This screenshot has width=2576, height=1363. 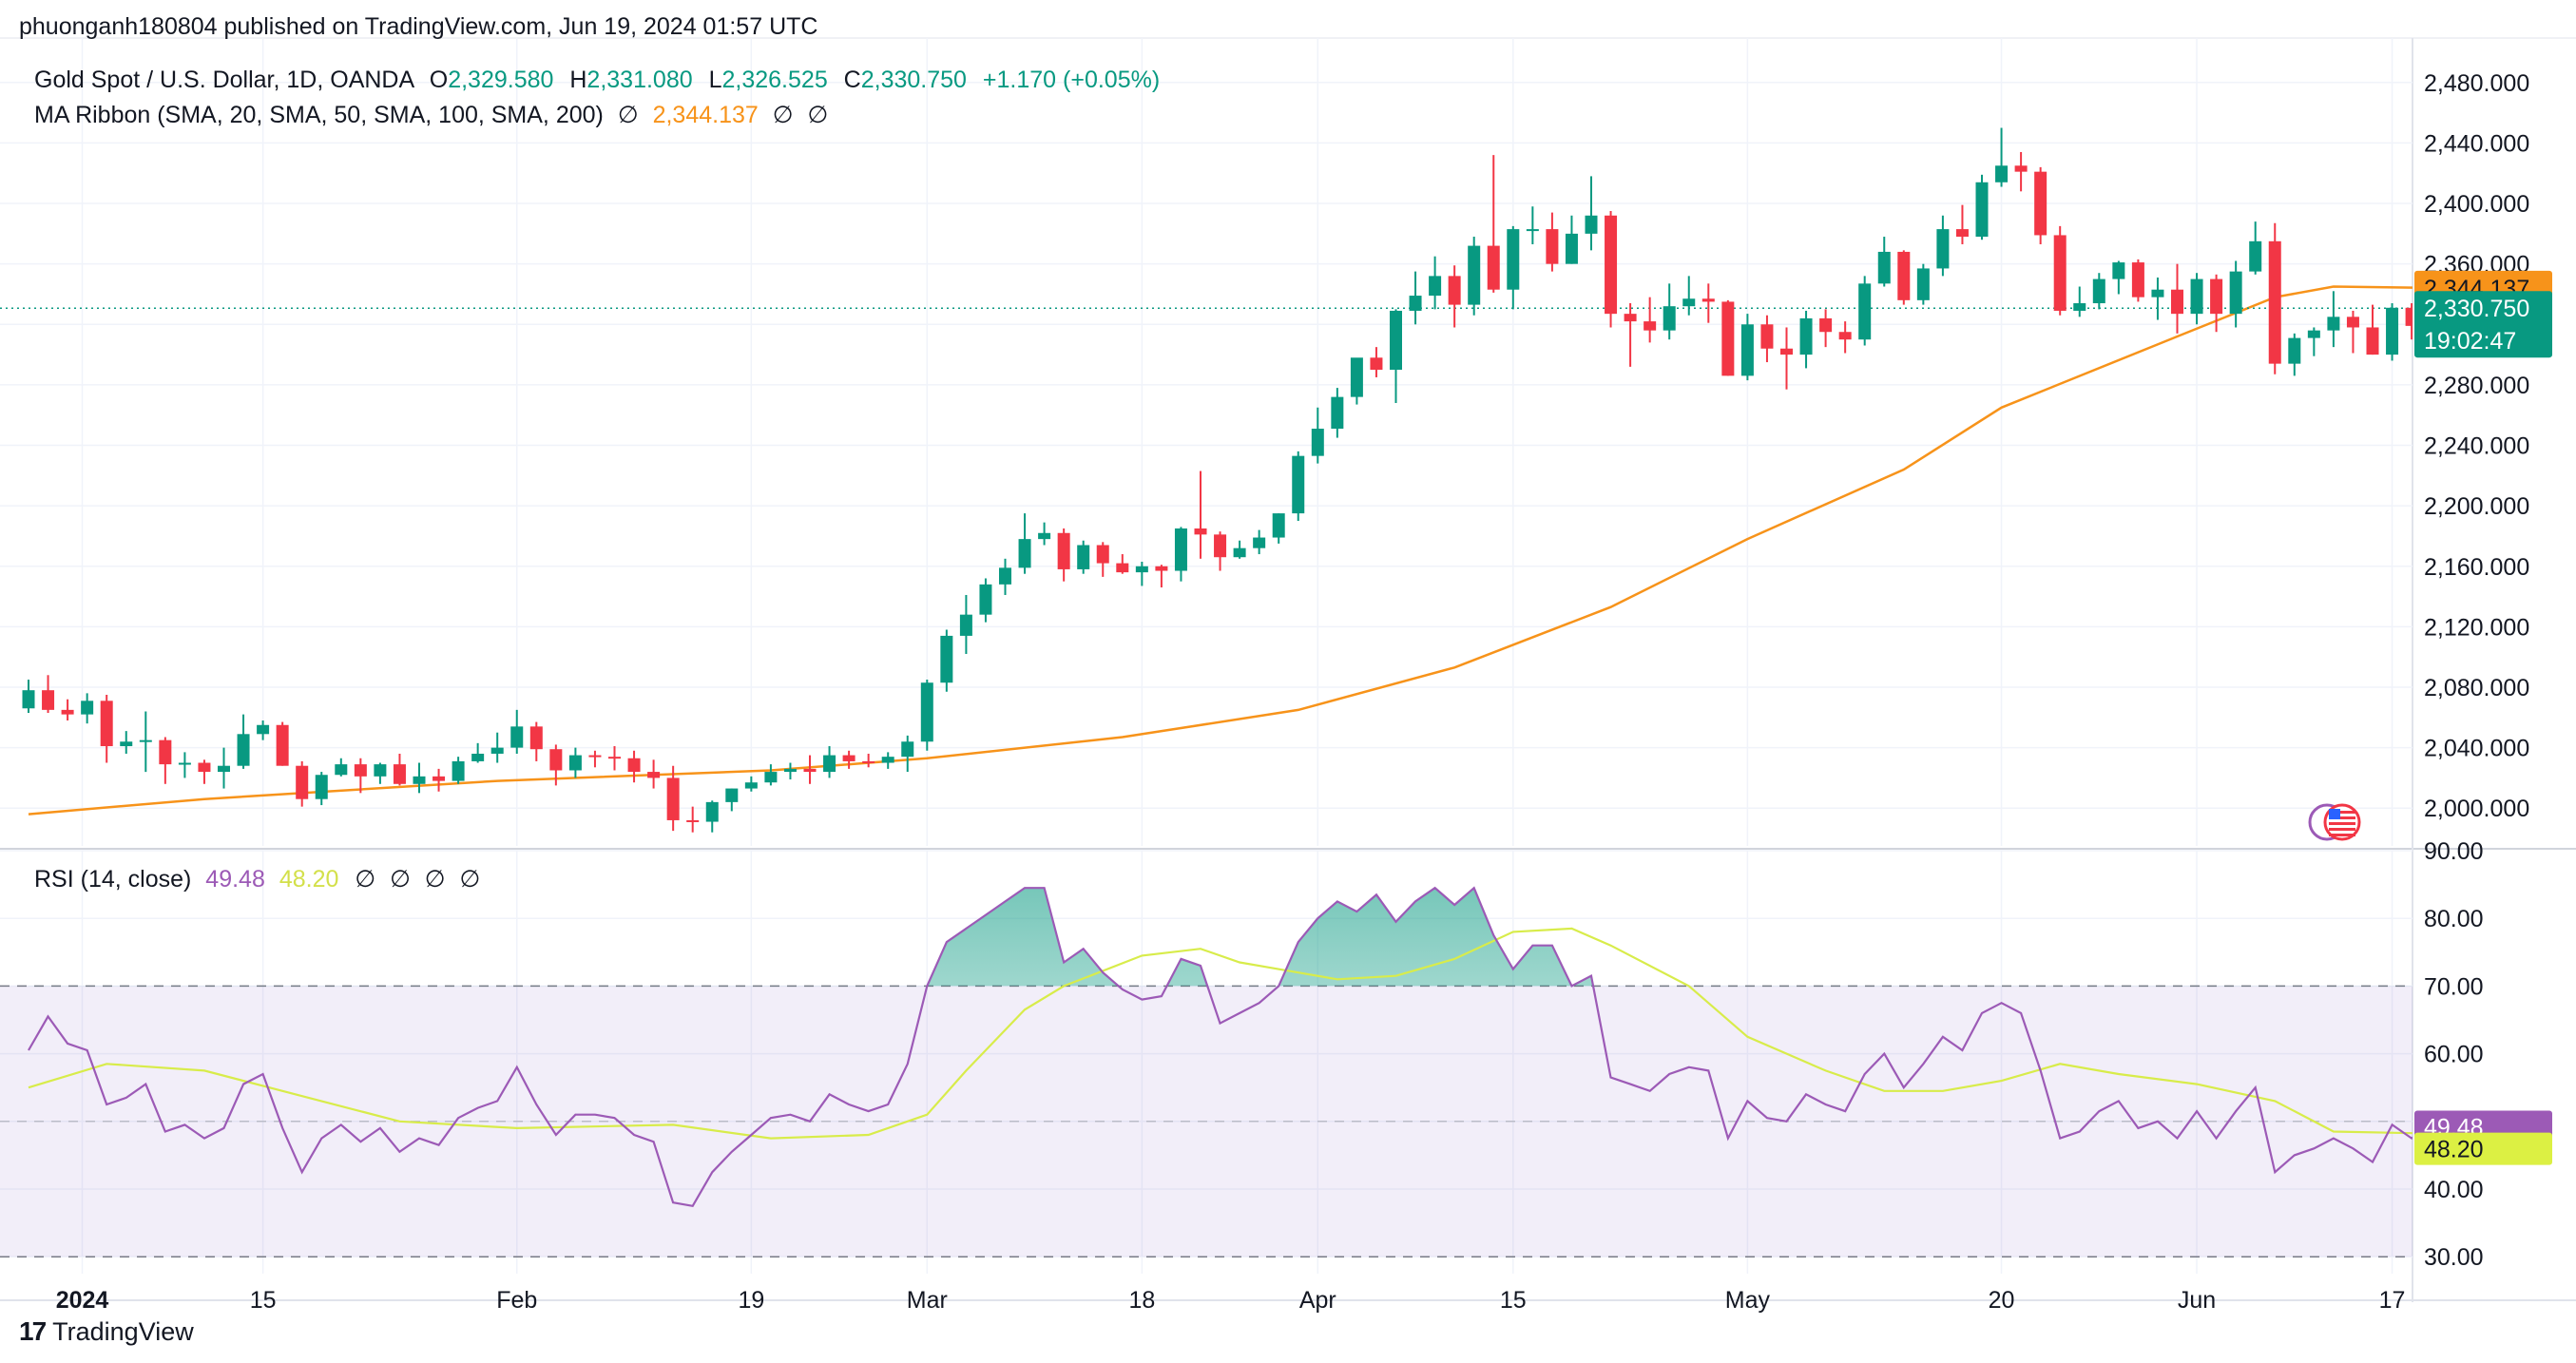 I want to click on rsi-ma-badge-bg, so click(x=2483, y=1148).